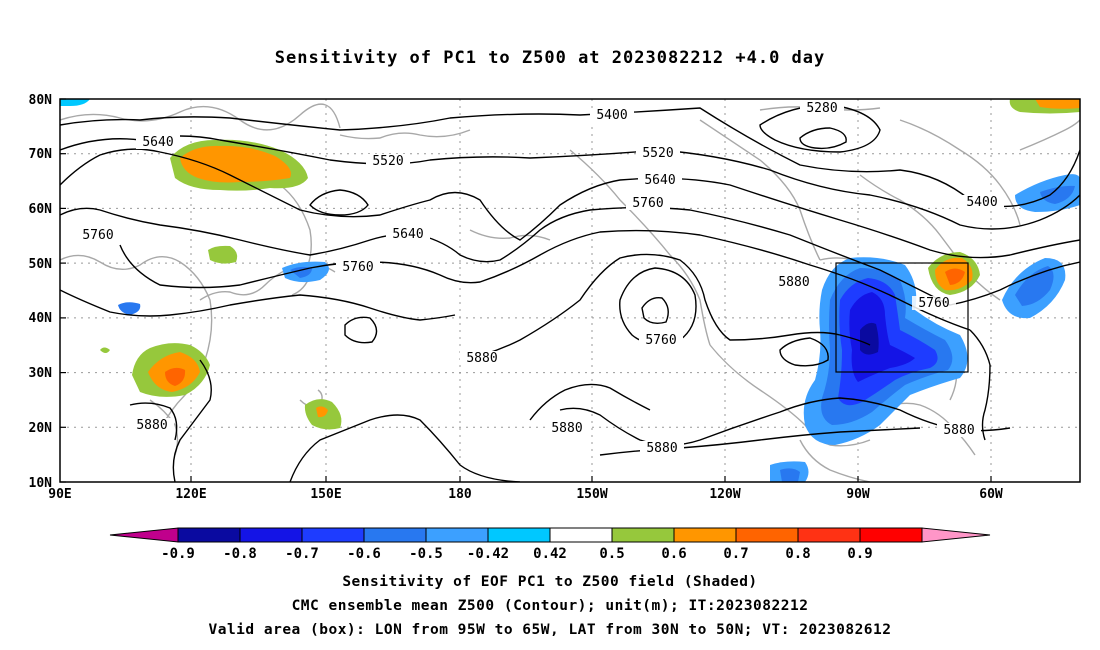 The image size is (1100, 650). What do you see at coordinates (41, 292) in the screenshot?
I see `latitude-labels: 80N 70N 60N 50N 40N 30N 20N 10N` at bounding box center [41, 292].